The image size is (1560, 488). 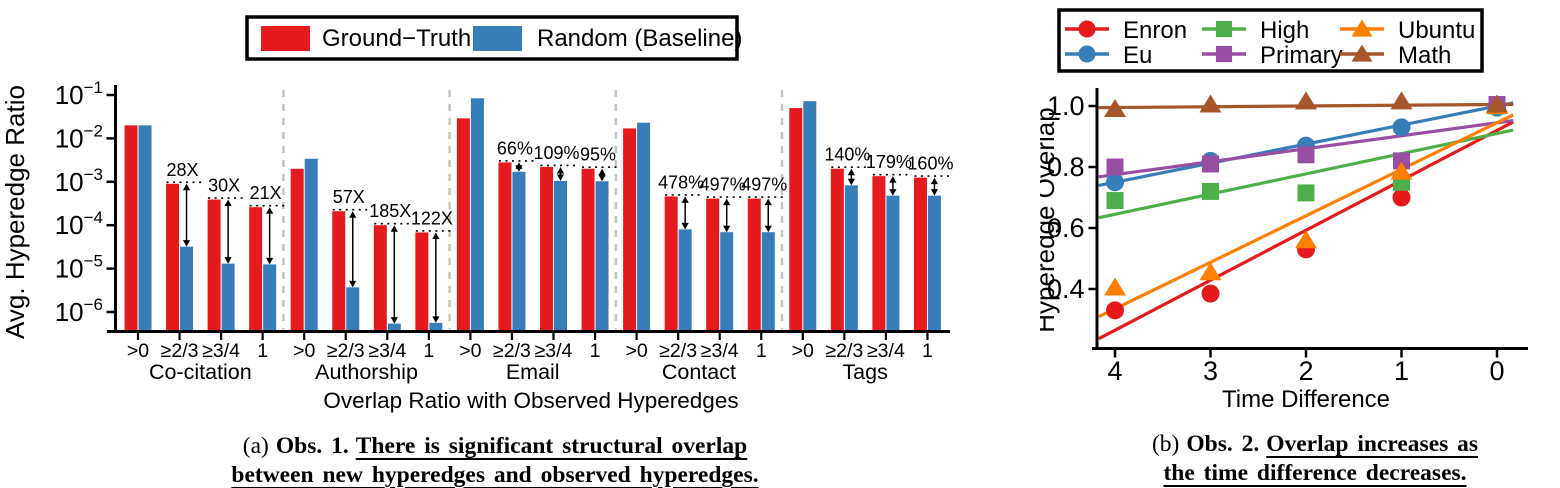 I want to click on x-tick-label: 0, so click(x=1496, y=371).